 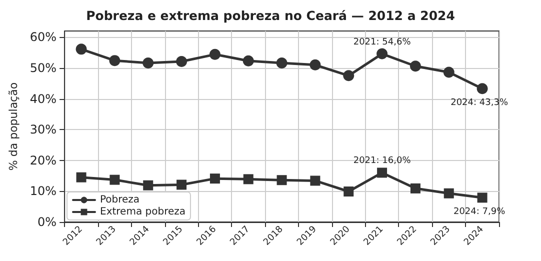 What do you see at coordinates (43, 37) in the screenshot?
I see `y-tick-label: 60%` at bounding box center [43, 37].